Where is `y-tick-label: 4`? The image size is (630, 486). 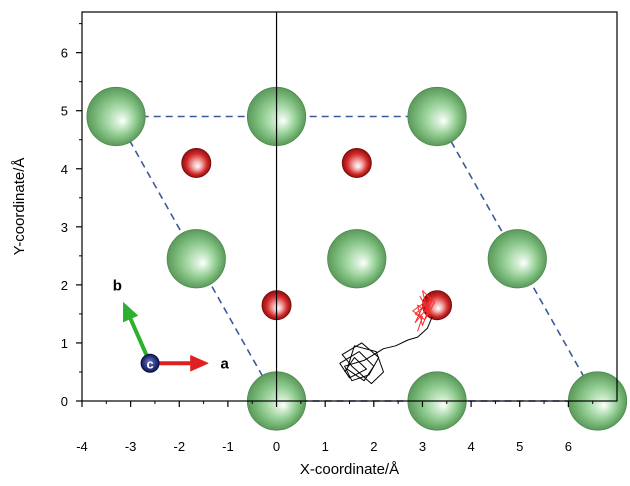 y-tick-label: 4 is located at coordinates (64, 169).